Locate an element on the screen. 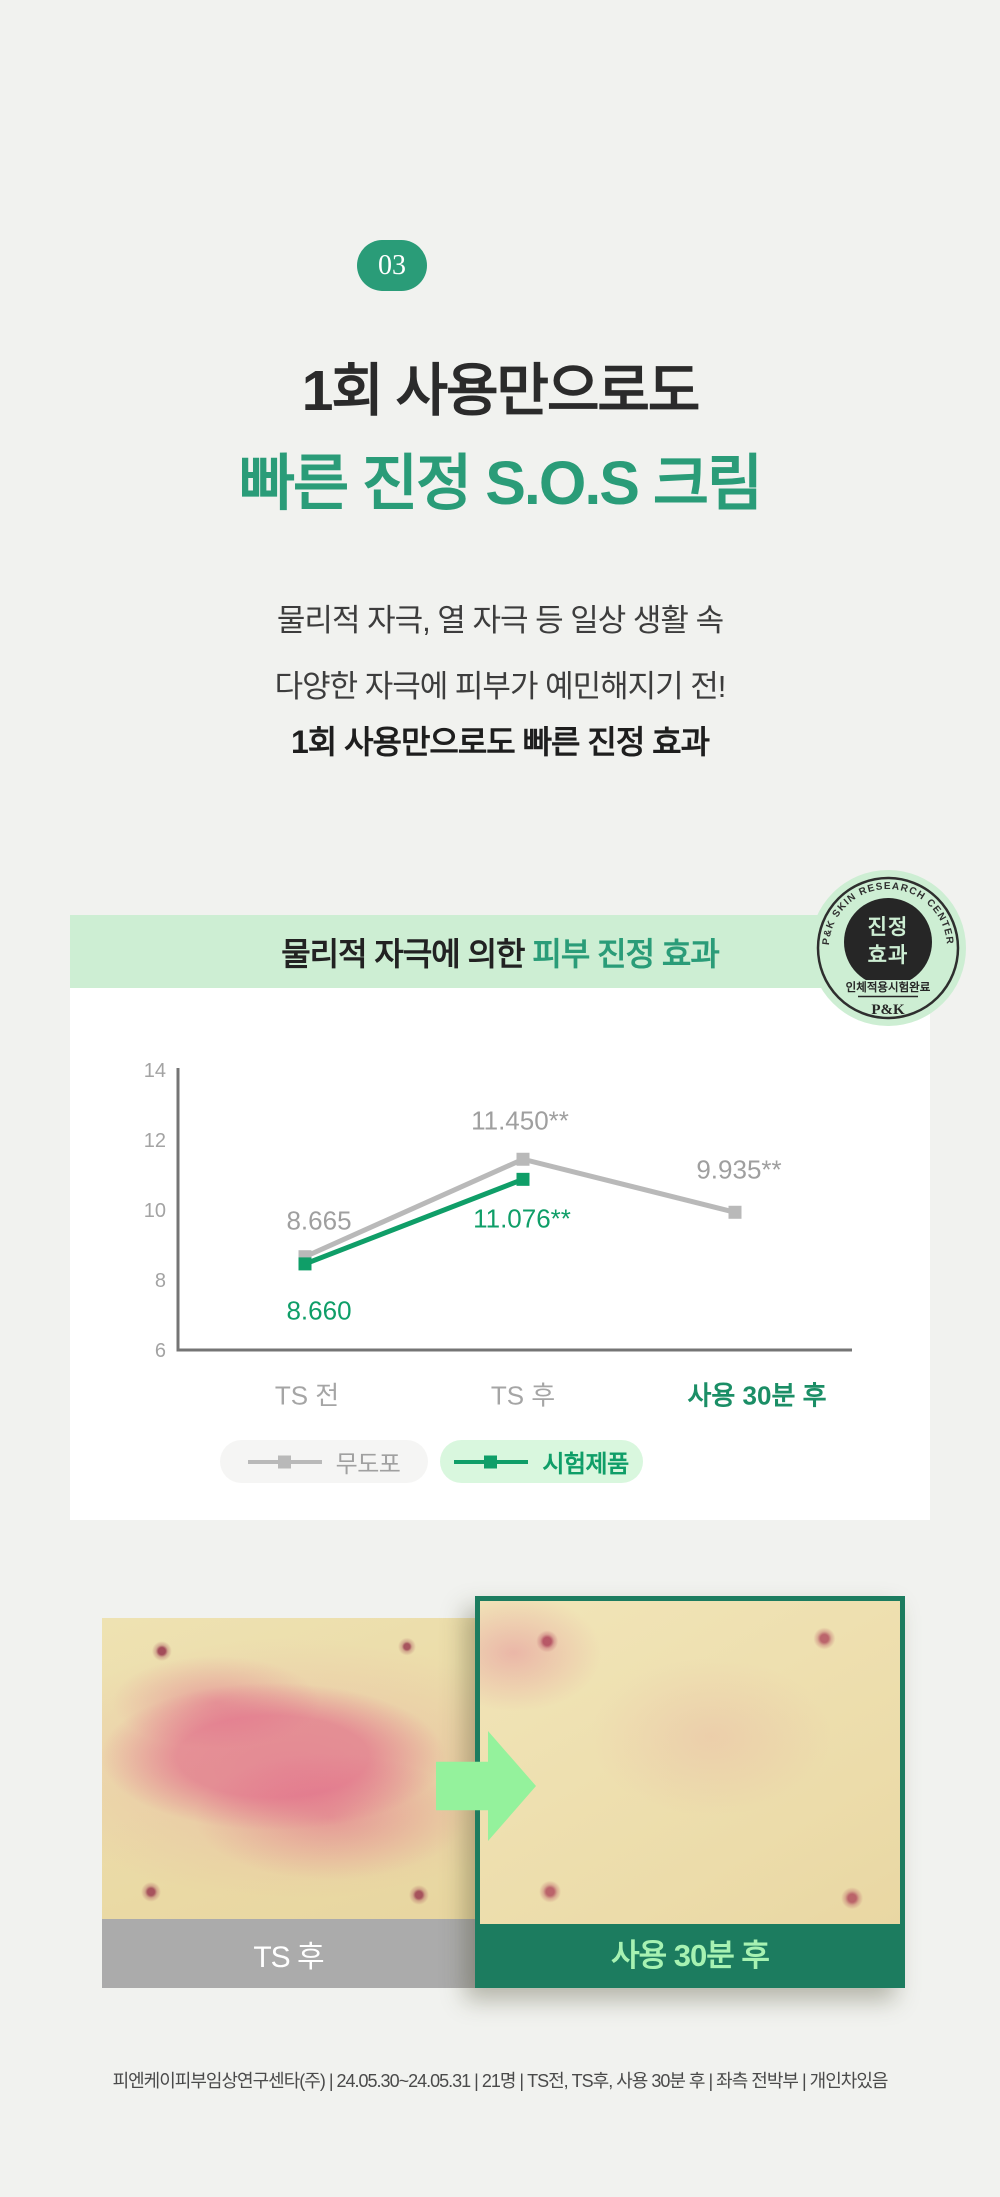 The image size is (1000, 2197). legend-item-control: 무도포 is located at coordinates (324, 1461).